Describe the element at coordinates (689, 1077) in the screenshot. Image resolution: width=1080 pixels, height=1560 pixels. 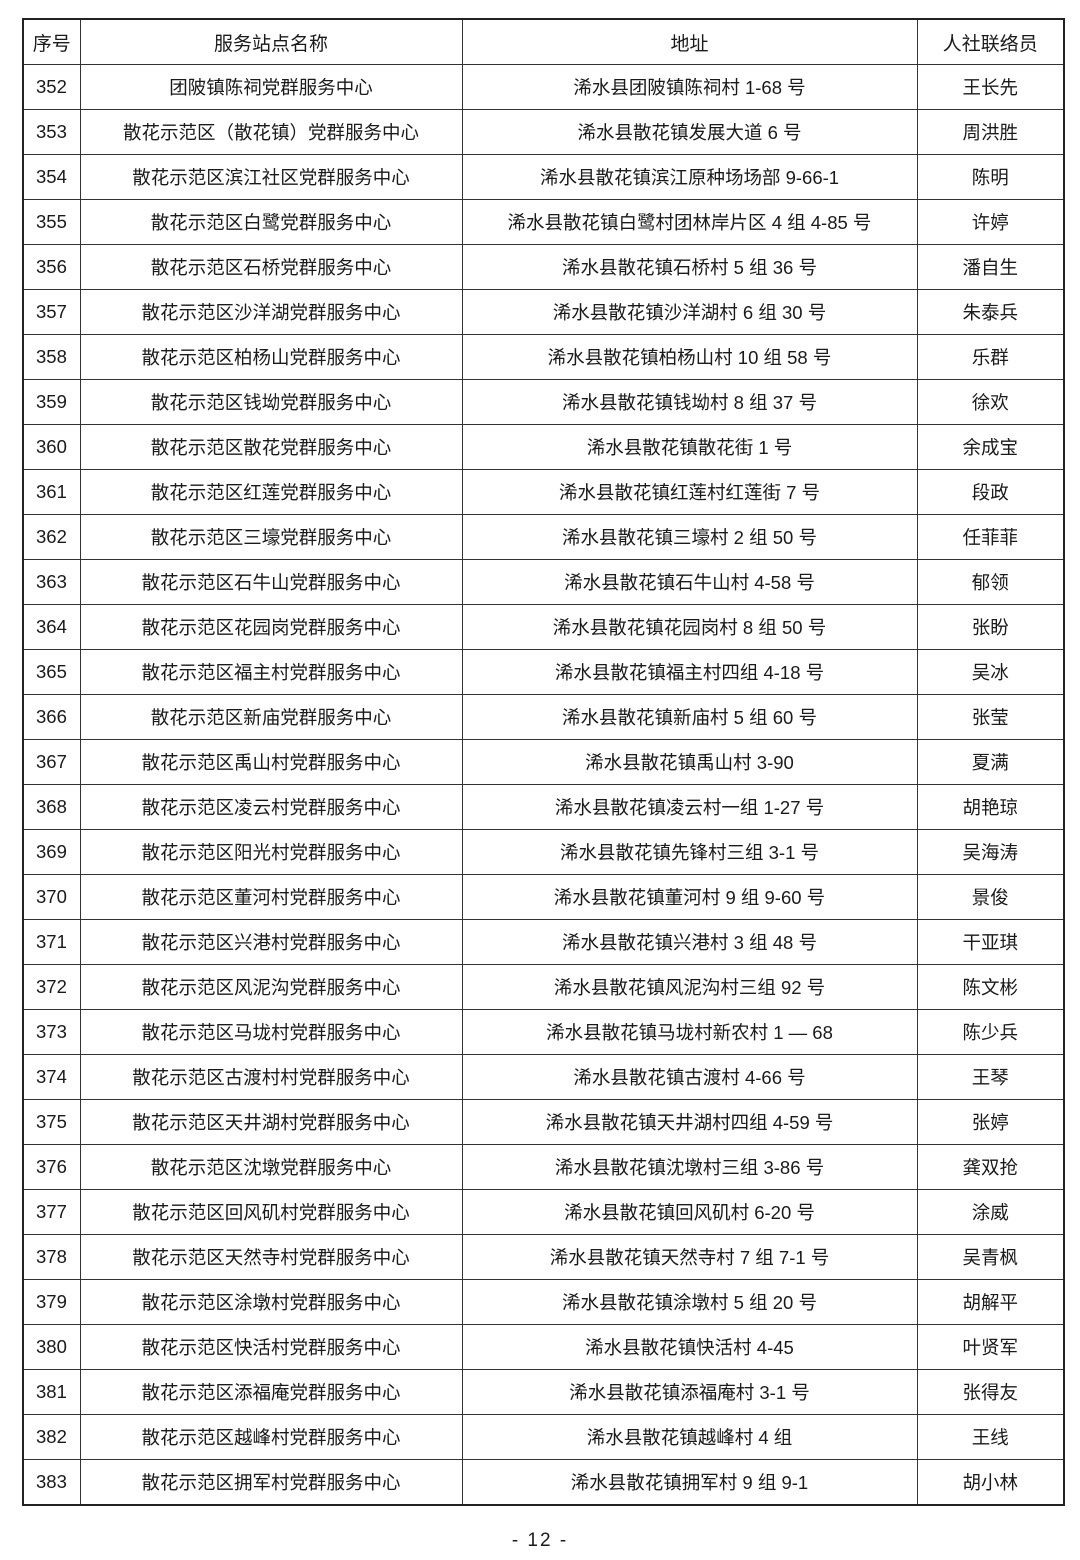
I see `cell-address: 浠水县散花镇古渡村 4-66 号` at that location.